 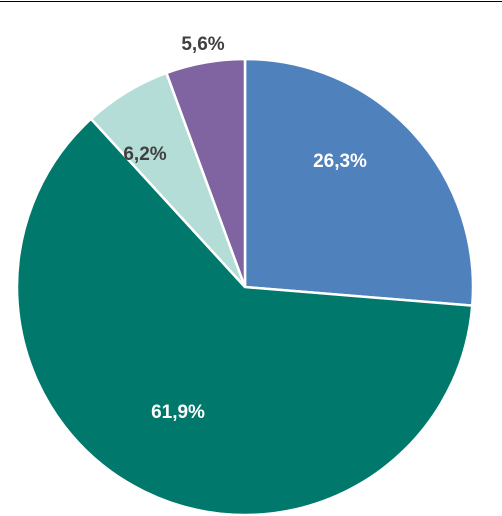 I want to click on pie-slice, so click(x=205, y=172).